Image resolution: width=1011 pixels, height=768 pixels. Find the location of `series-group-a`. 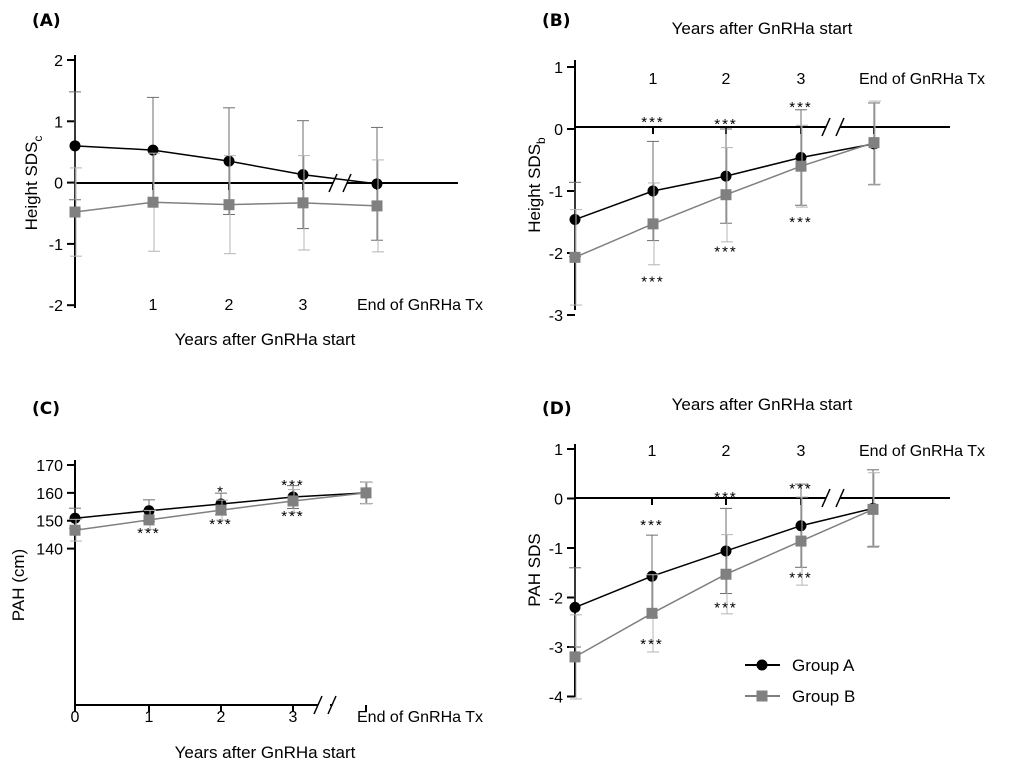

series-group-a is located at coordinates (226, 166).